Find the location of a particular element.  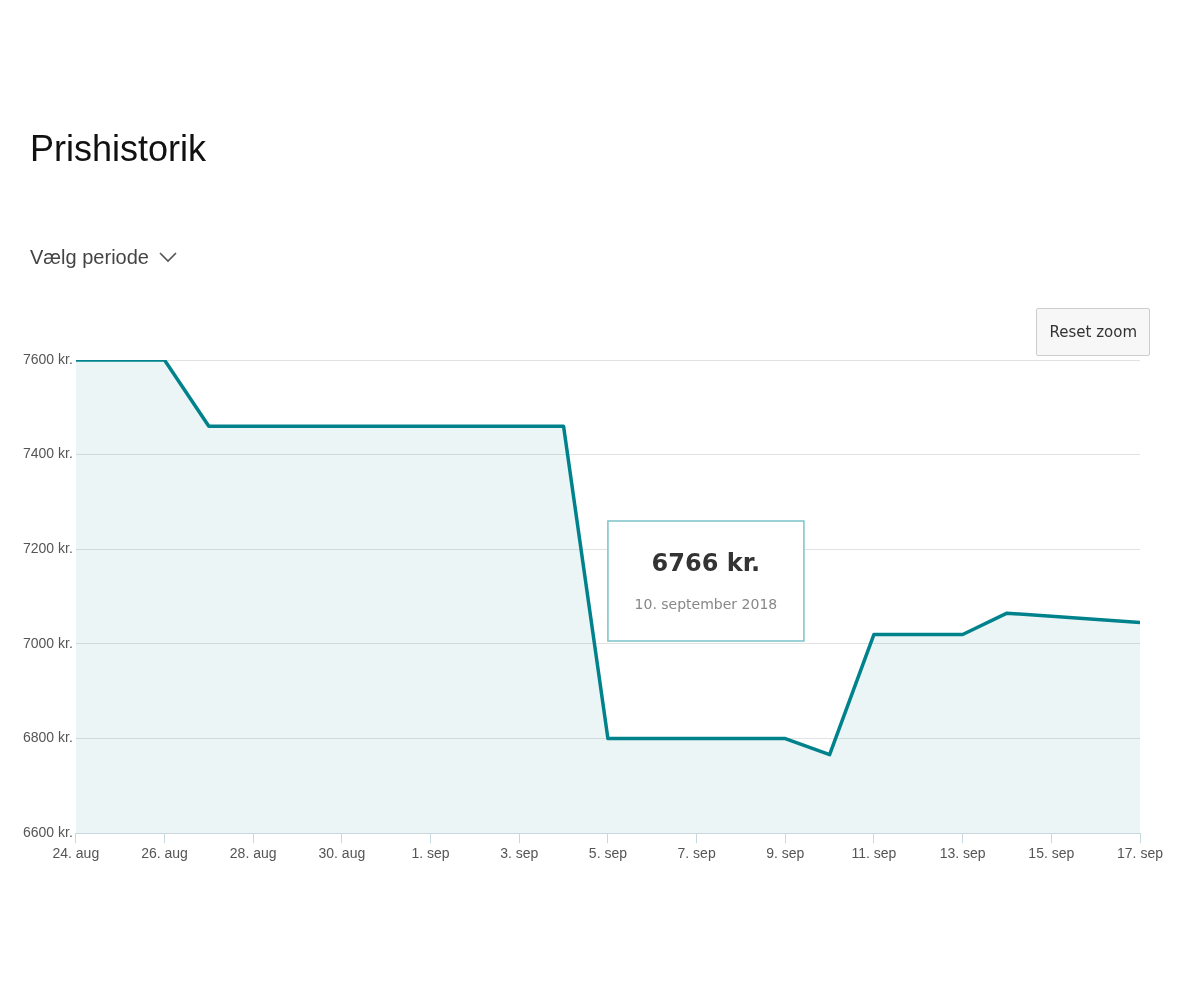

y-tick-label: 7000 kr. is located at coordinates (47, 642).